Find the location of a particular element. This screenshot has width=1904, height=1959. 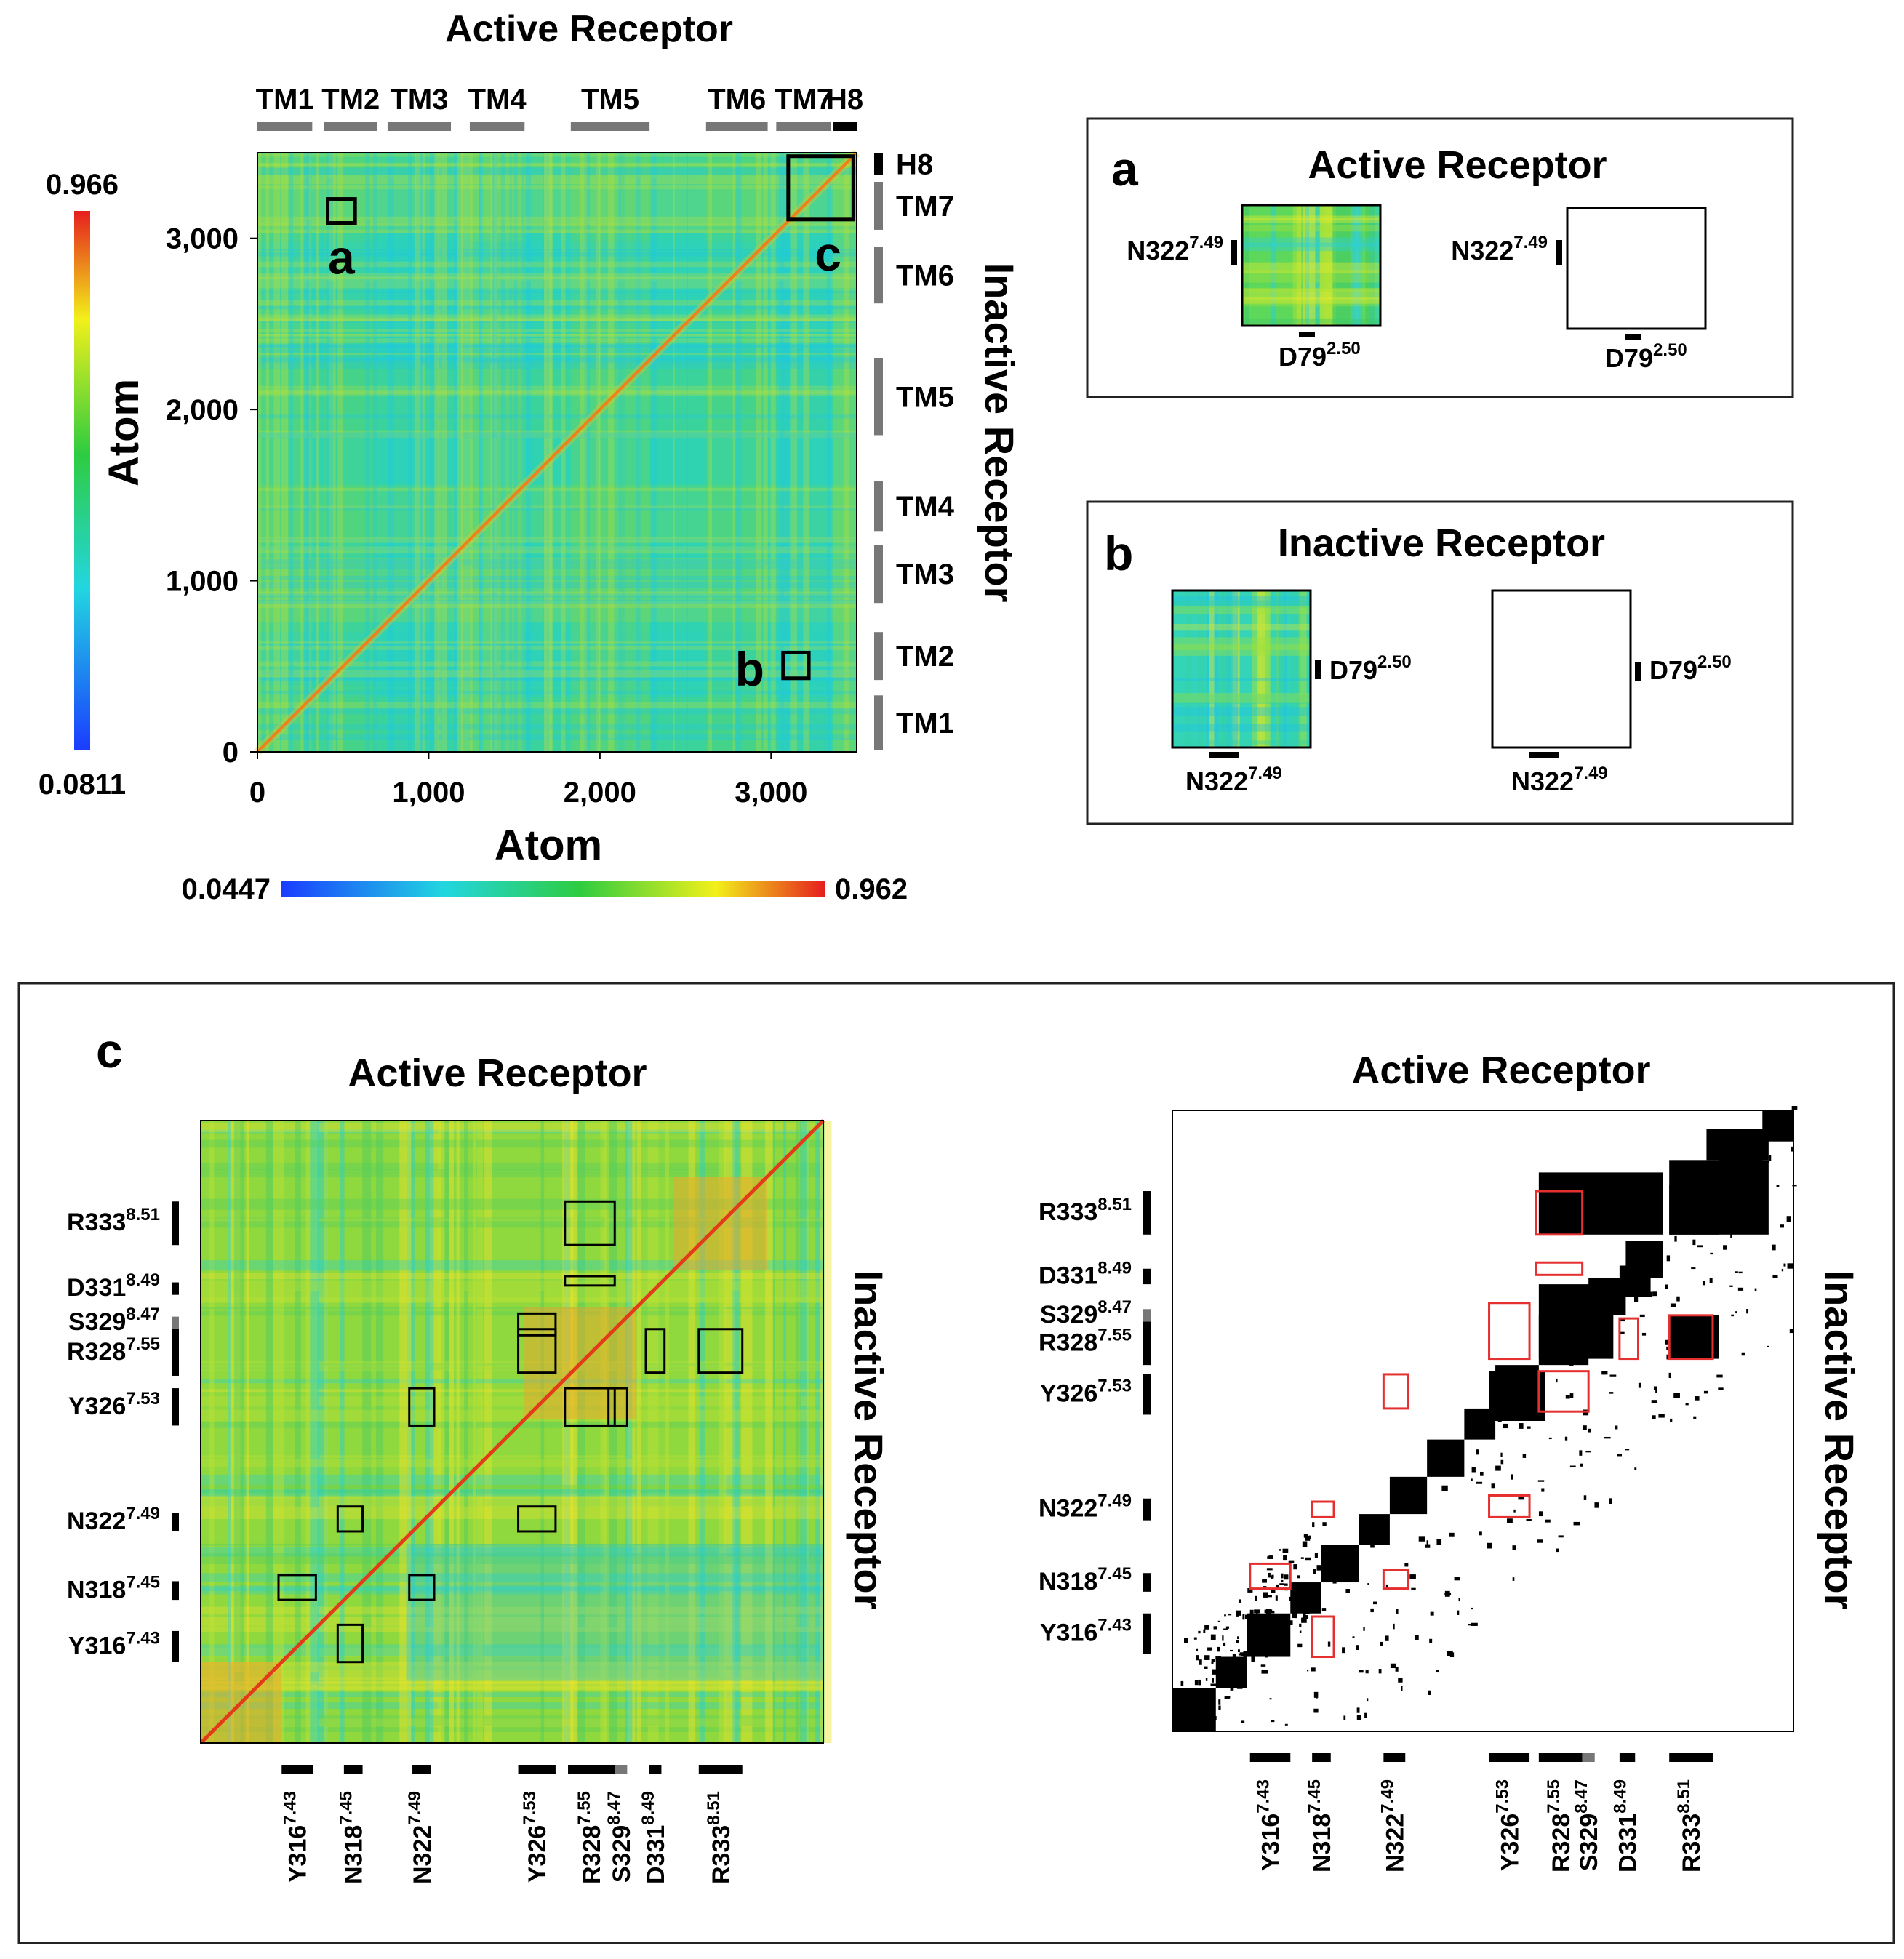

residue-x-label: Y3267.53 is located at coordinates (535, 1837).